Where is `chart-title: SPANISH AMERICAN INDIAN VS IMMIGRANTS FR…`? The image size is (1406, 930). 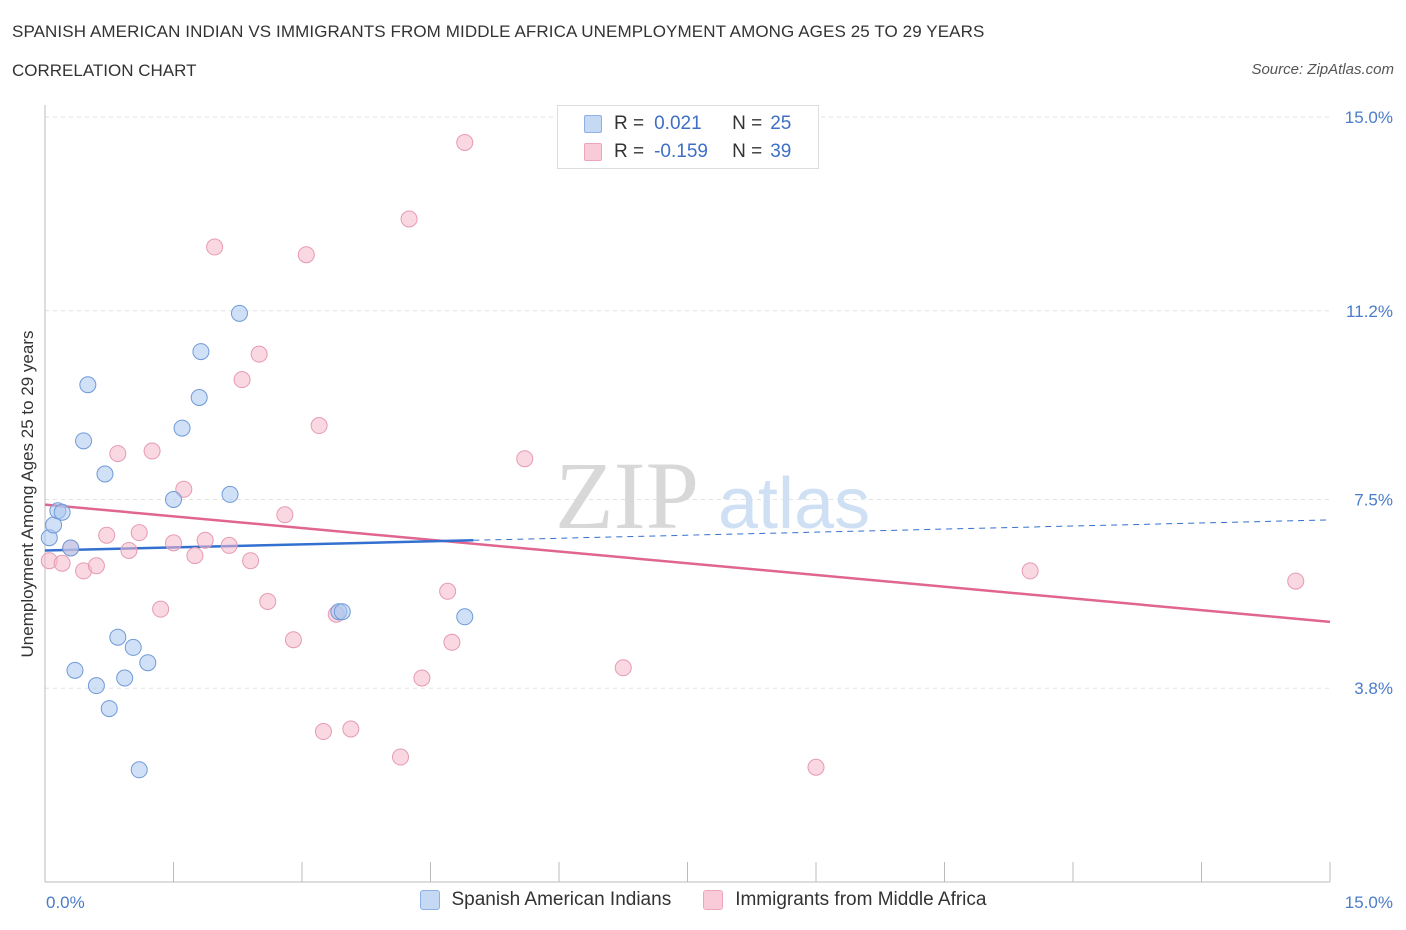
chart-title: SPANISH AMERICAN INDIAN VS IMMIGRANTS FR… is located at coordinates (498, 31).